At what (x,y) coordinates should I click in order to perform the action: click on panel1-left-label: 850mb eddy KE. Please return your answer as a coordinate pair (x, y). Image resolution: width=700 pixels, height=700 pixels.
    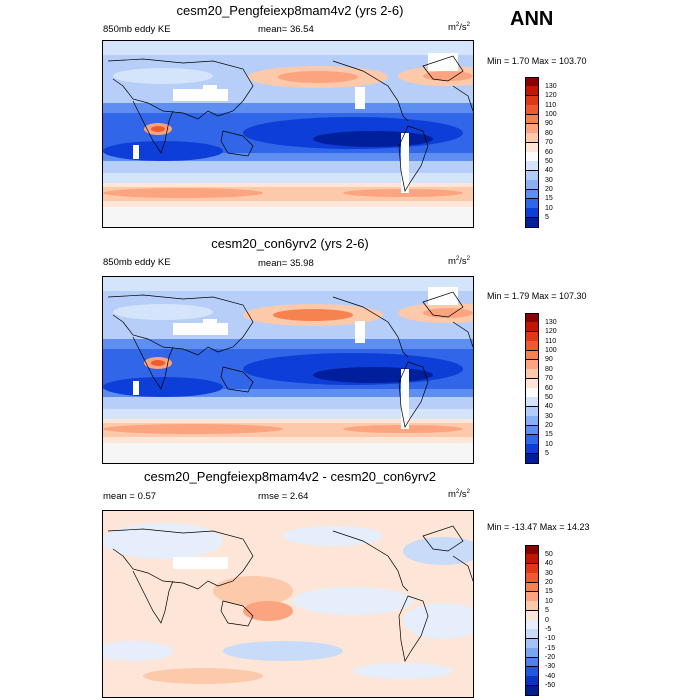
    Looking at the image, I should click on (137, 29).